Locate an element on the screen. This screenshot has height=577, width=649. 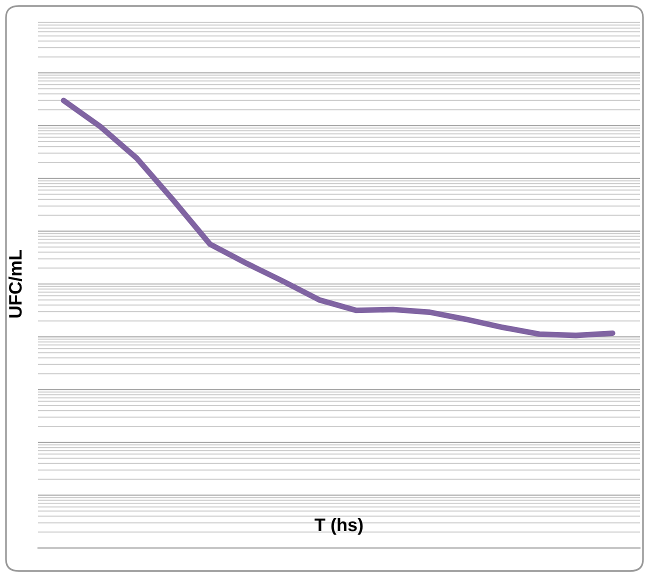
y-axis-title: UFC/mL is located at coordinates (15, 284).